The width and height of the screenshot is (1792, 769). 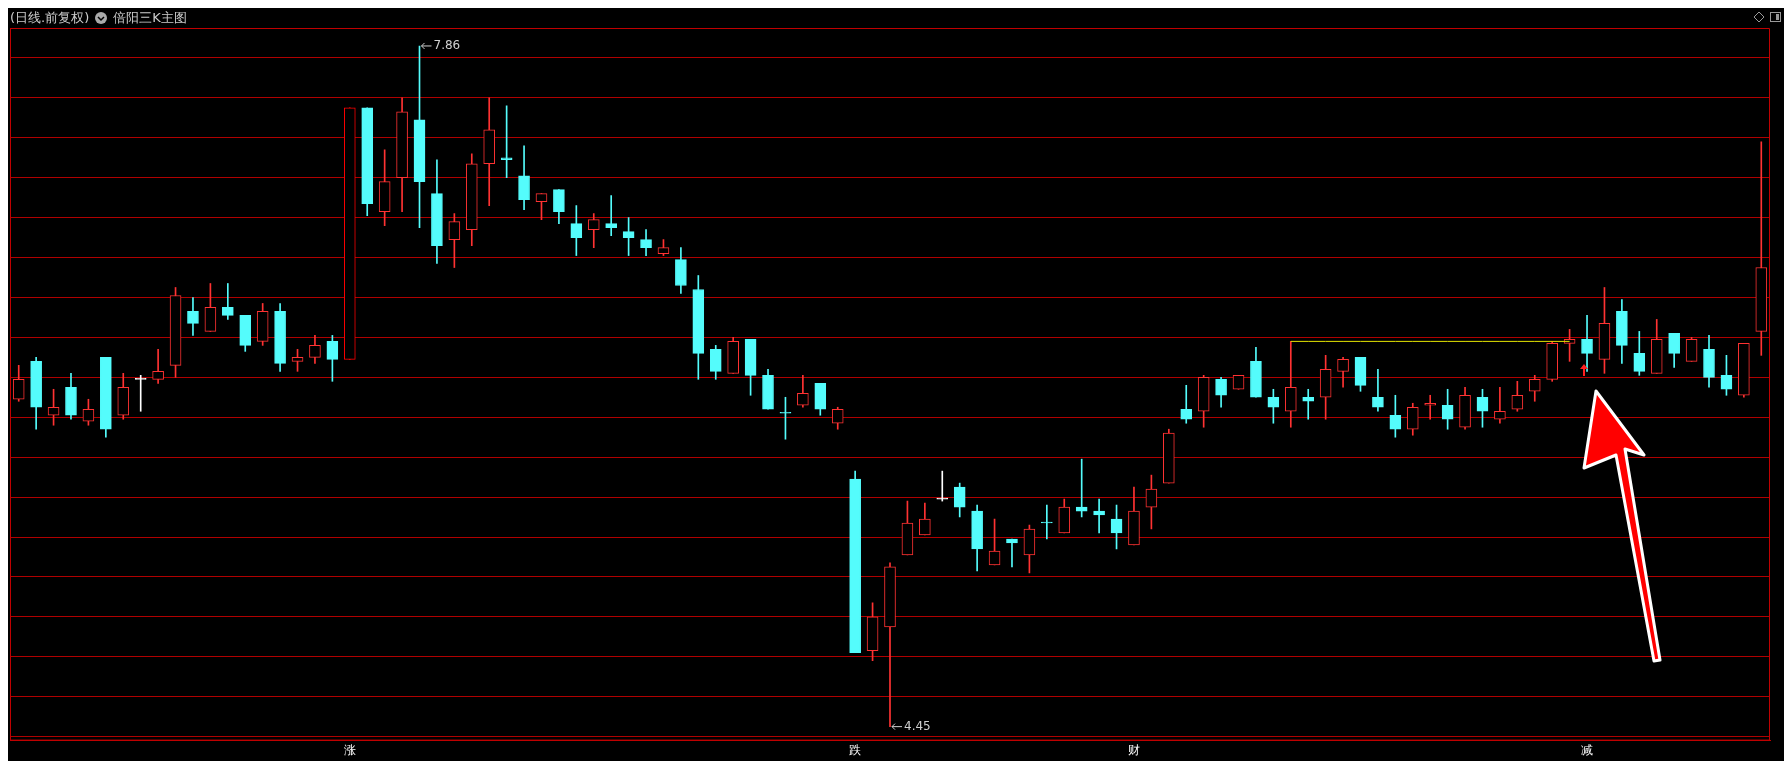 What do you see at coordinates (855, 749) in the screenshot?
I see `x-tick-label: 跌` at bounding box center [855, 749].